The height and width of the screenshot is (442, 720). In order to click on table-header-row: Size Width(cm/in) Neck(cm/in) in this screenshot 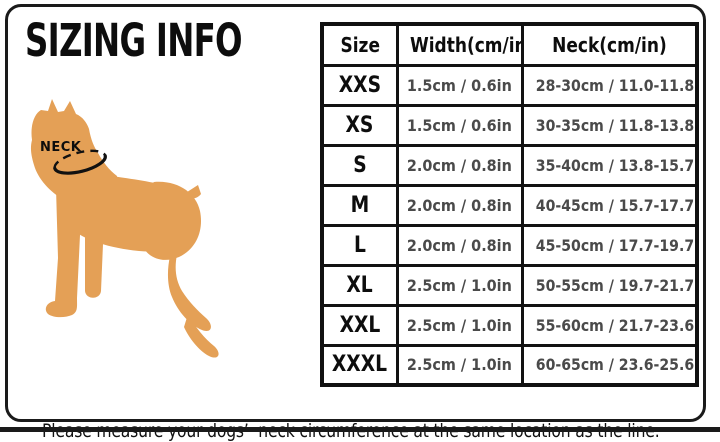, I will do `click(509, 44)`.